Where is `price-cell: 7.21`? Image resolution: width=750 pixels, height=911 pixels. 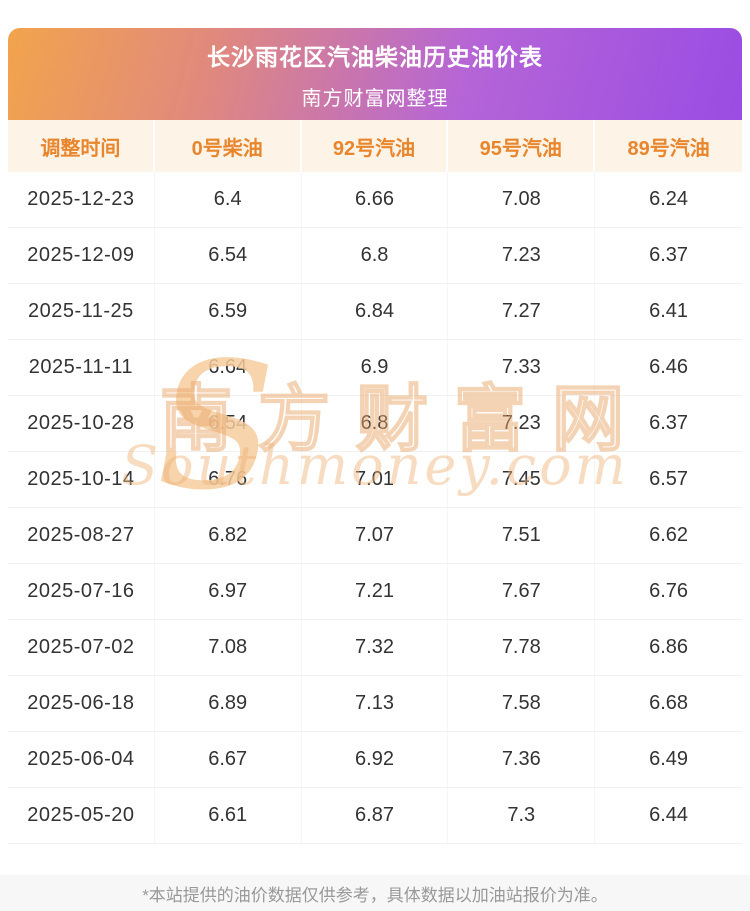
price-cell: 7.21 is located at coordinates (375, 591).